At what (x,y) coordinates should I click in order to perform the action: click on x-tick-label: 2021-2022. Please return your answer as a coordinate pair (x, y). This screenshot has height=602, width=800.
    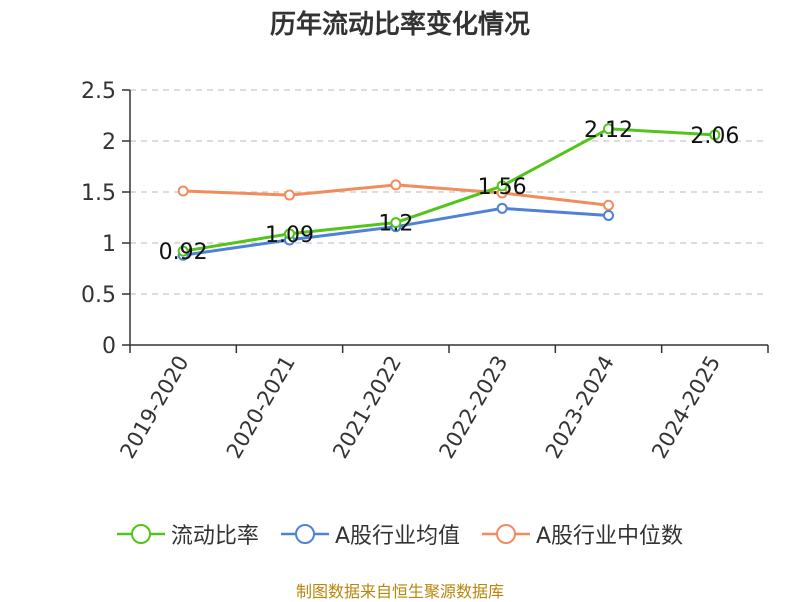
    Looking at the image, I should click on (367, 407).